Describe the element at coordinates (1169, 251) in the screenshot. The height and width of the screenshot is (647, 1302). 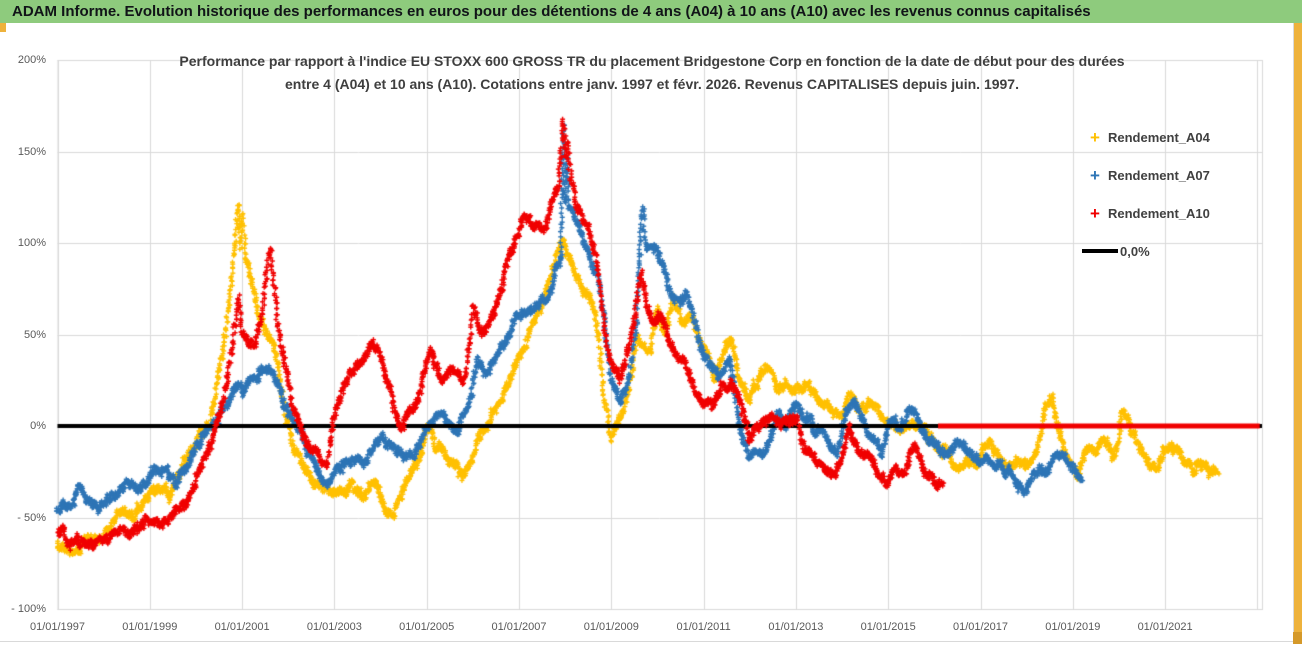
I see `legend-item-zero-line: 0,0%` at that location.